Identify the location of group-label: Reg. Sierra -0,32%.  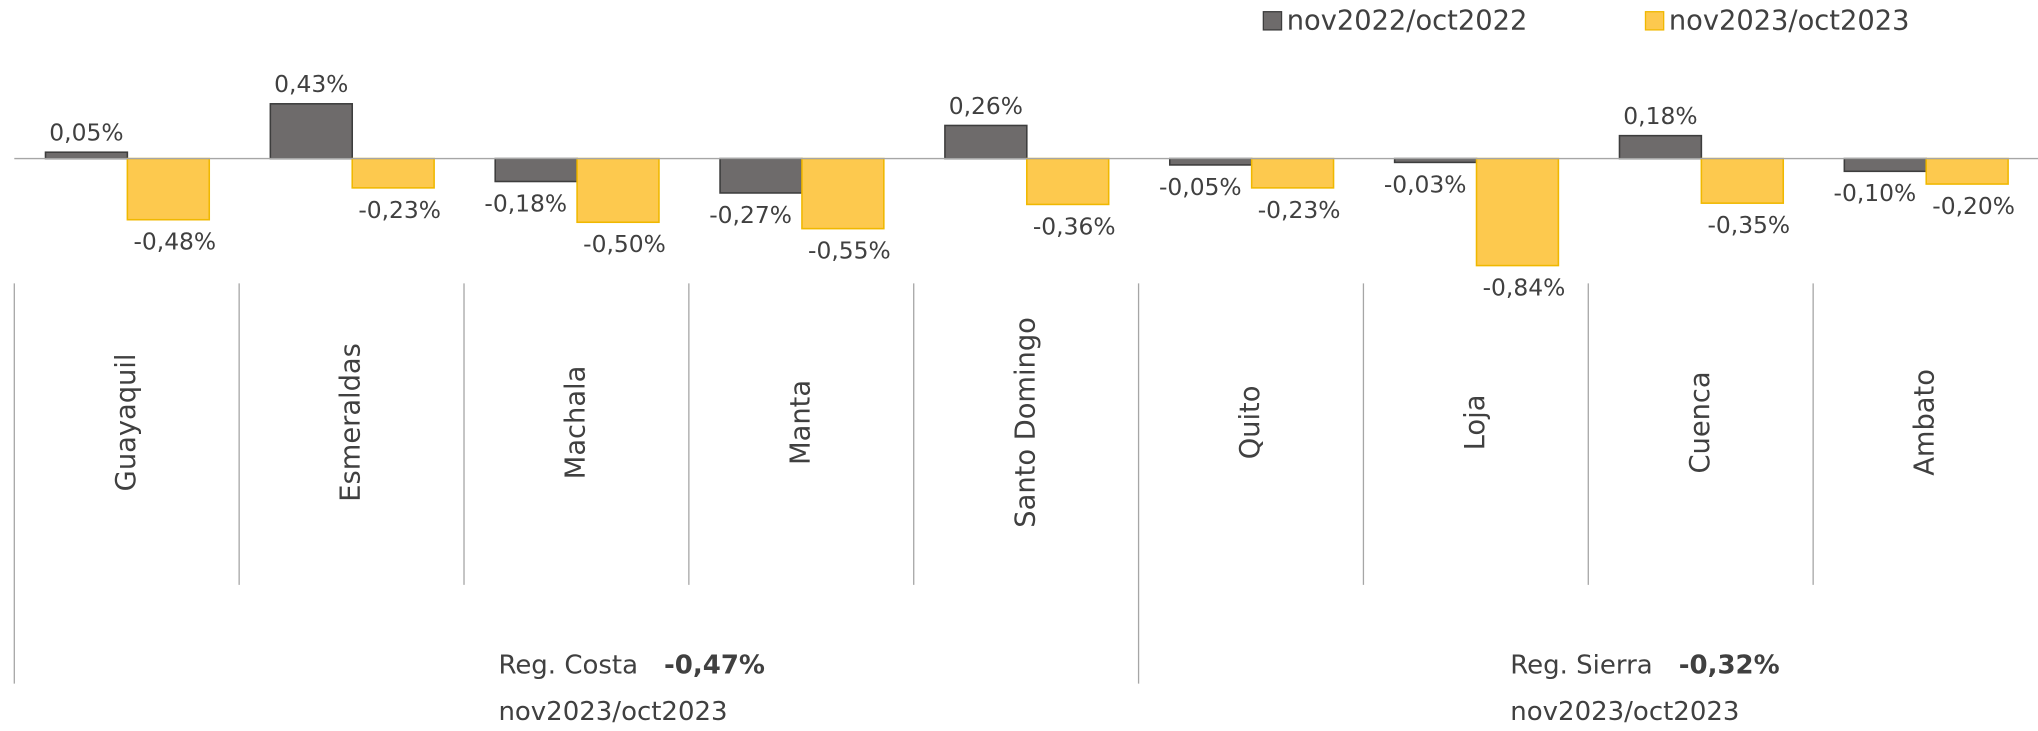
(1644, 665).